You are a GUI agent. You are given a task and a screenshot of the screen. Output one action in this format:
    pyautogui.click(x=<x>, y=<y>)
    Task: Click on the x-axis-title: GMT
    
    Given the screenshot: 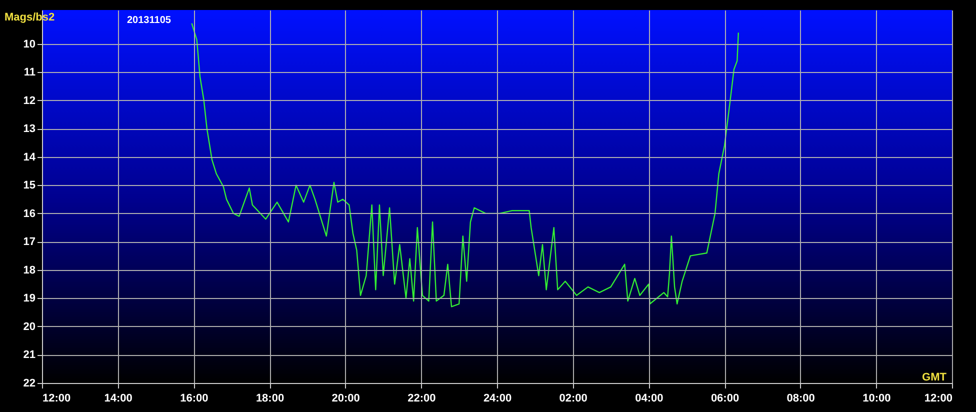 What is the action you would take?
    pyautogui.click(x=934, y=378)
    